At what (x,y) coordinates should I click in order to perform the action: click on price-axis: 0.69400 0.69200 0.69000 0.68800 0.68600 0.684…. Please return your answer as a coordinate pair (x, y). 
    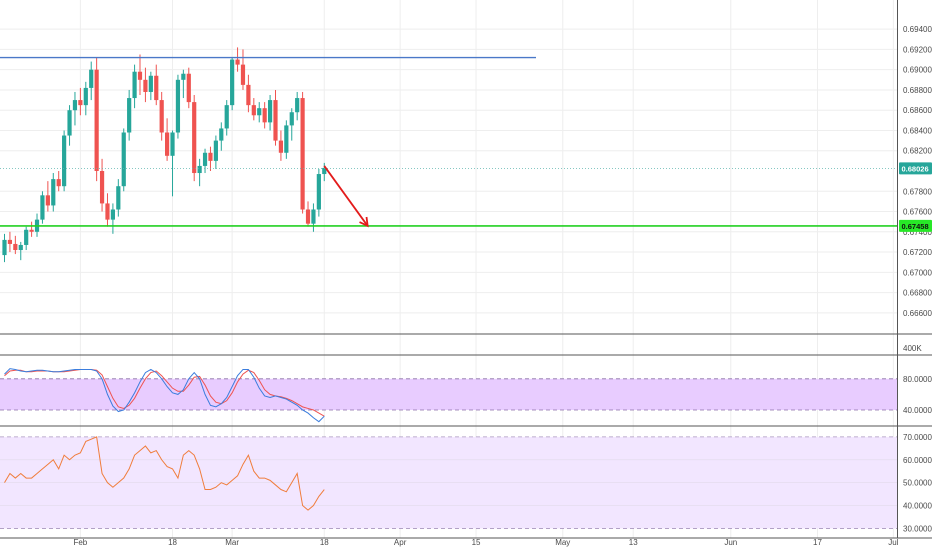
    Looking at the image, I should click on (915, 189).